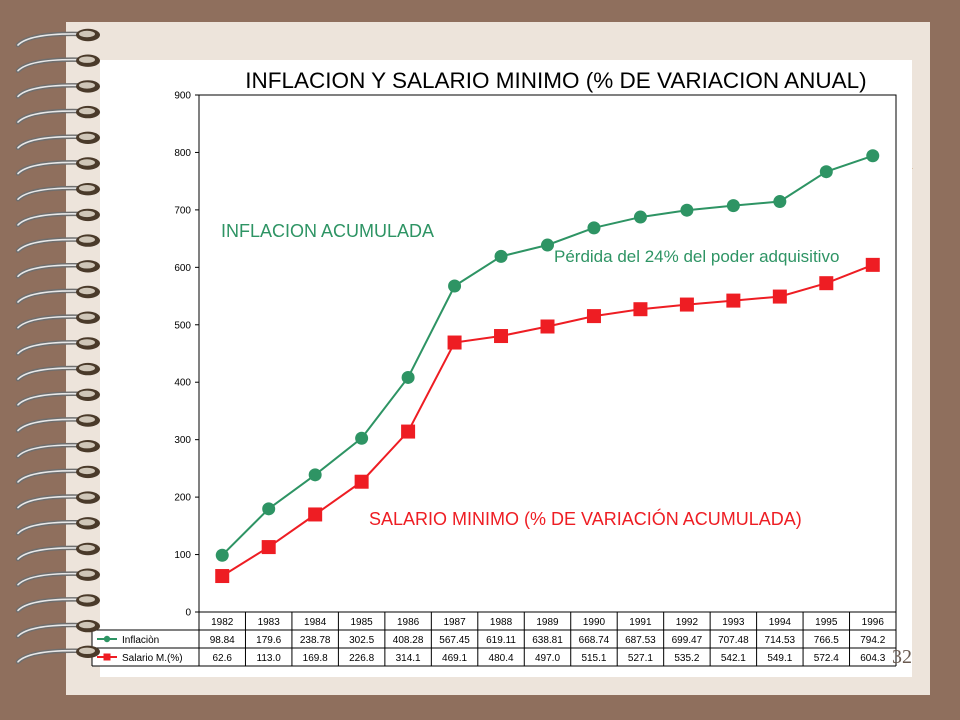 The width and height of the screenshot is (960, 720). Describe the element at coordinates (152, 658) in the screenshot. I see `legend-label: Salario M.(%)` at that location.